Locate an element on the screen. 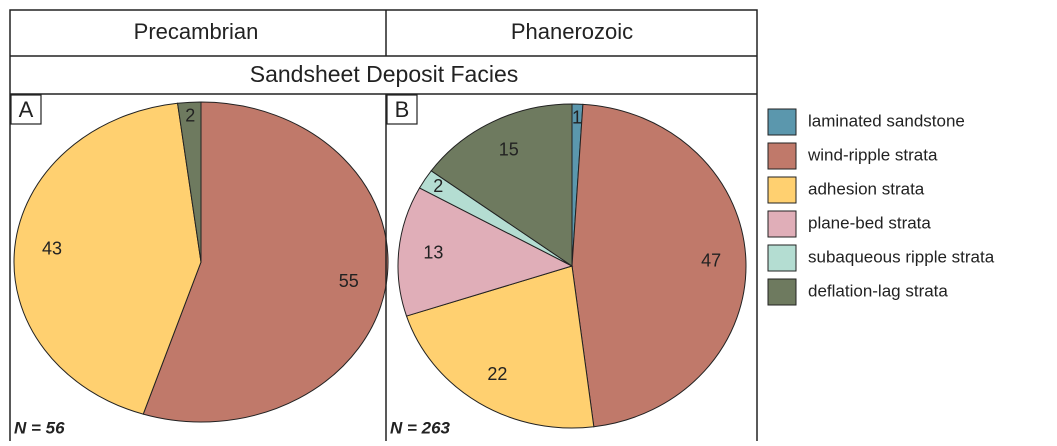 The height and width of the screenshot is (446, 1057). slice-label: 47 is located at coordinates (711, 261).